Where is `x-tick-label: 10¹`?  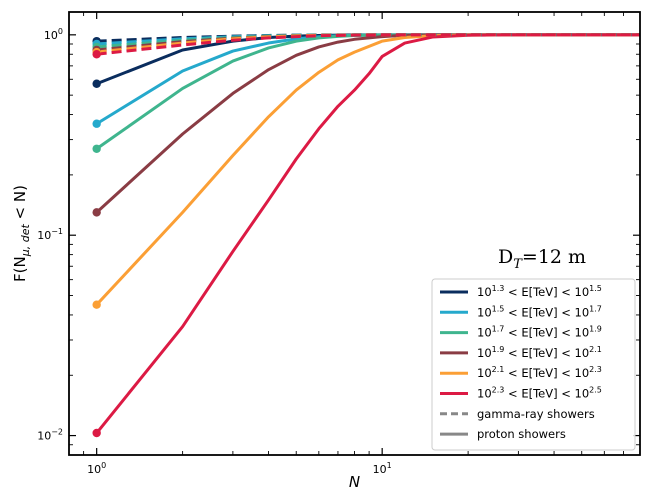
x-tick-label: 10¹ is located at coordinates (382, 468).